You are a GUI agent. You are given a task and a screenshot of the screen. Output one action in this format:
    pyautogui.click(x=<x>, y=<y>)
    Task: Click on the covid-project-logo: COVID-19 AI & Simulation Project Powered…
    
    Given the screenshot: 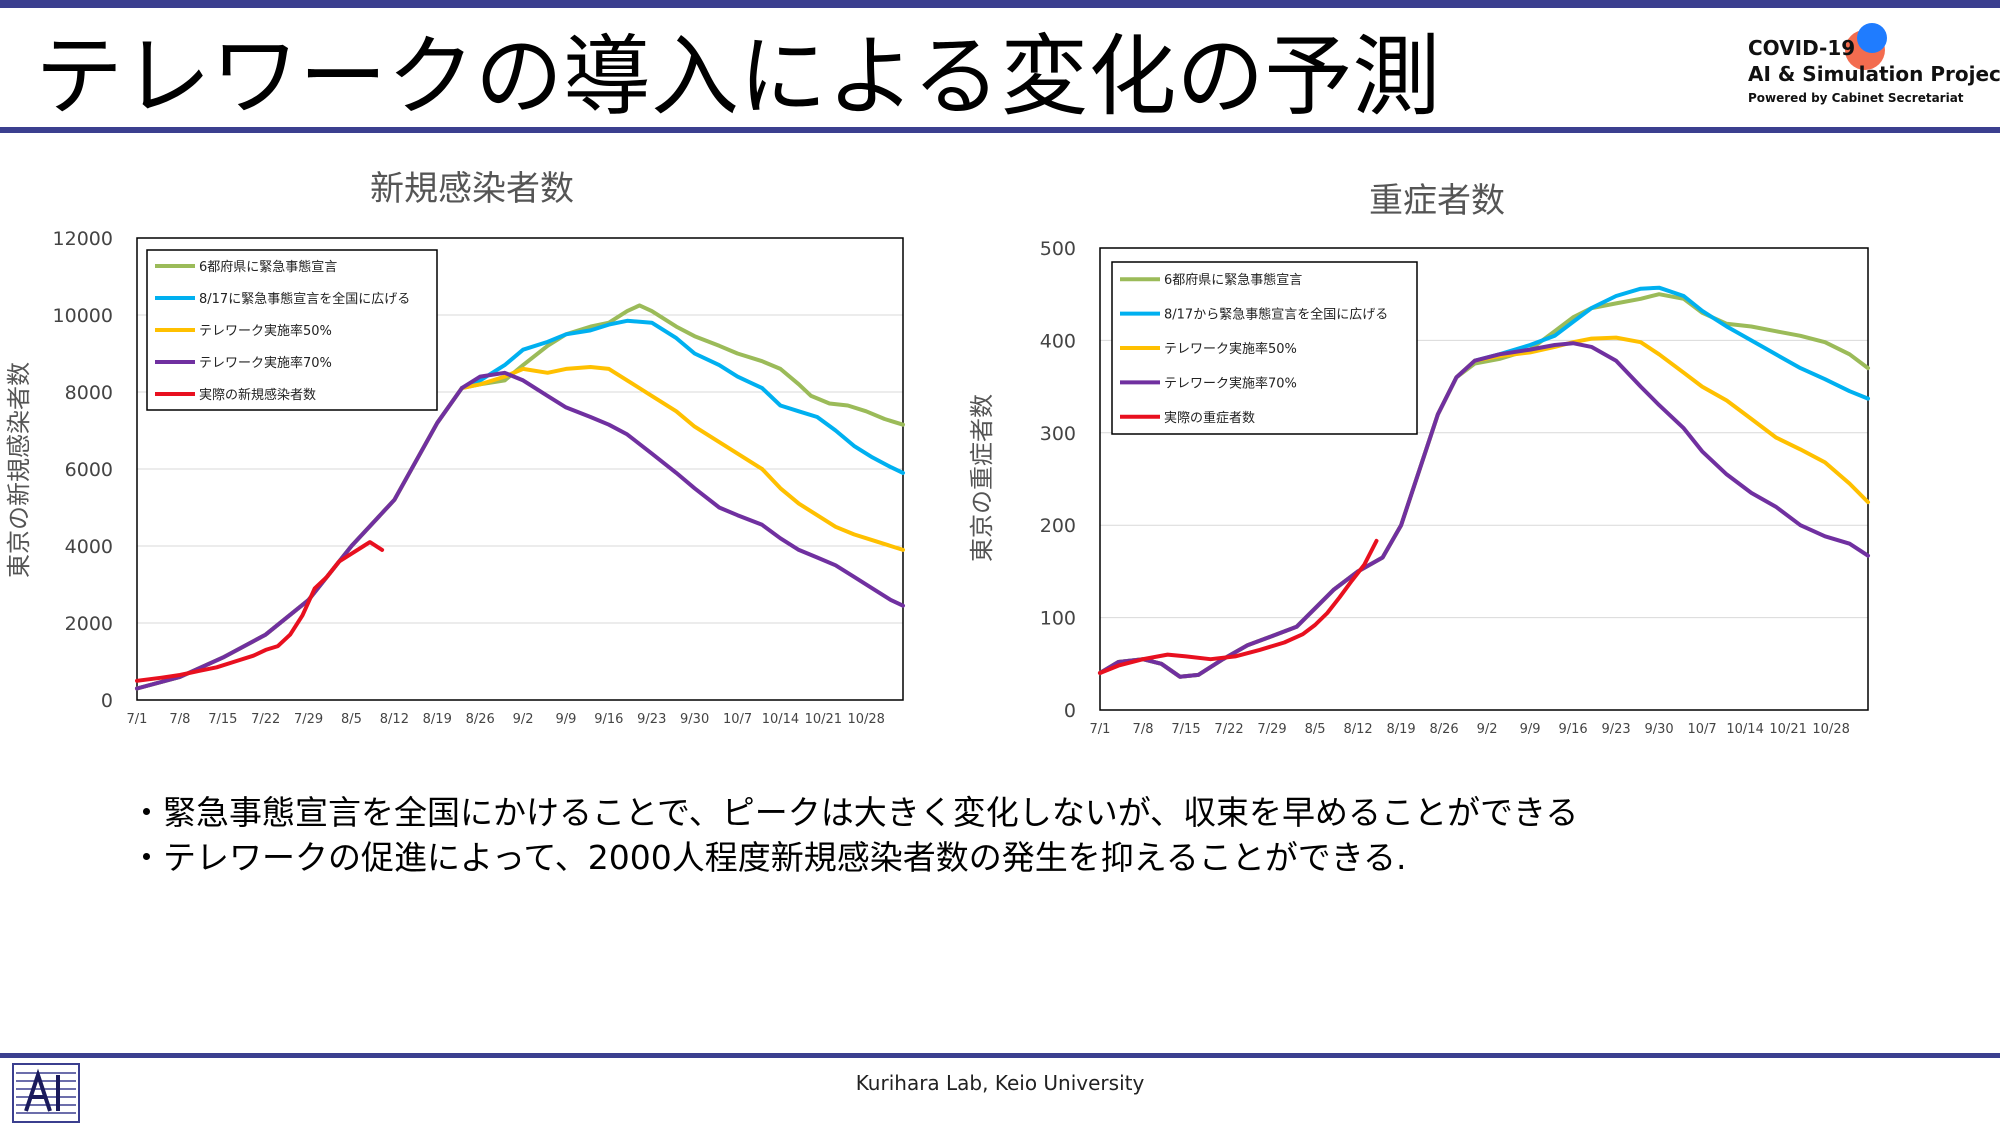 What is the action you would take?
    pyautogui.click(x=1872, y=68)
    